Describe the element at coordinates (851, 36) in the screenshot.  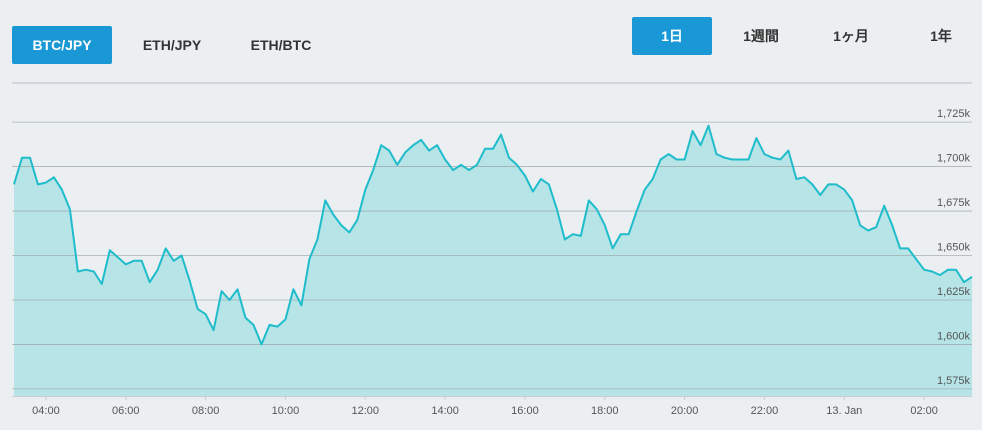
I see `range-tab: 1ヶ月` at that location.